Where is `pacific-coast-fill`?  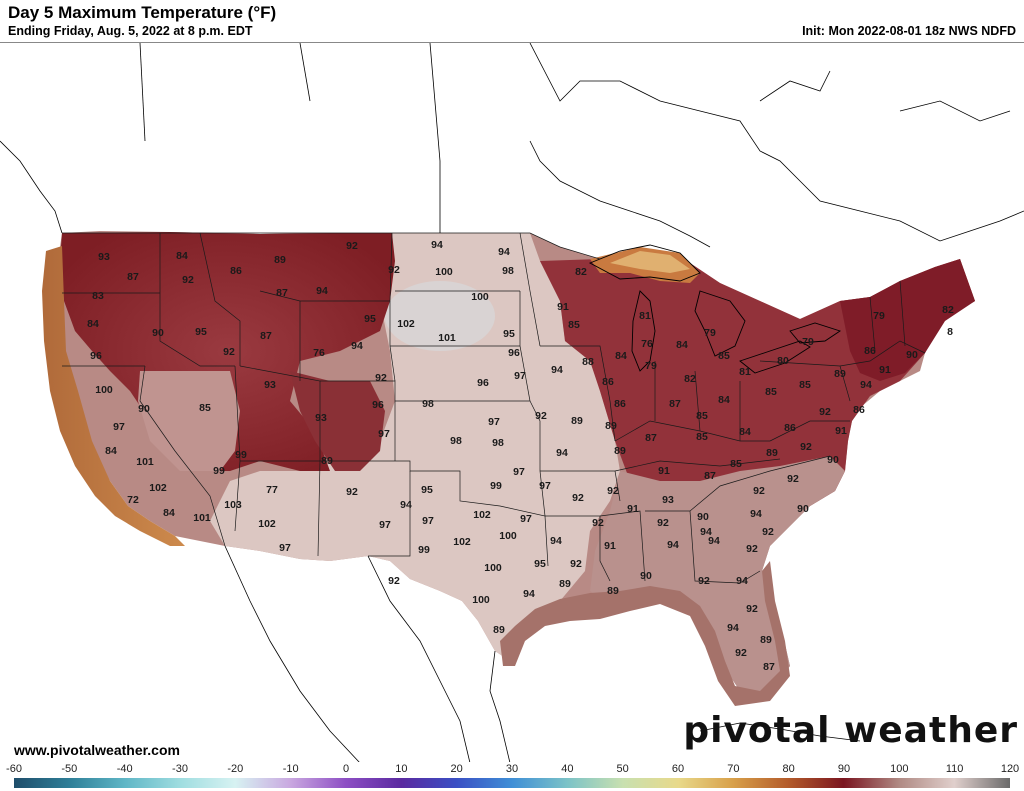 pacific-coast-fill is located at coordinates (113, 396).